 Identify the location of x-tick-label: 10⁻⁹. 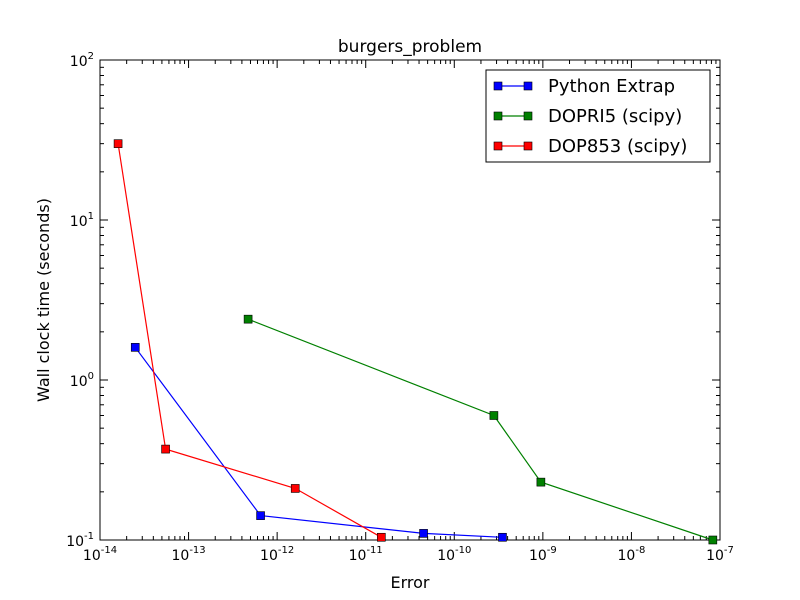
(543, 554).